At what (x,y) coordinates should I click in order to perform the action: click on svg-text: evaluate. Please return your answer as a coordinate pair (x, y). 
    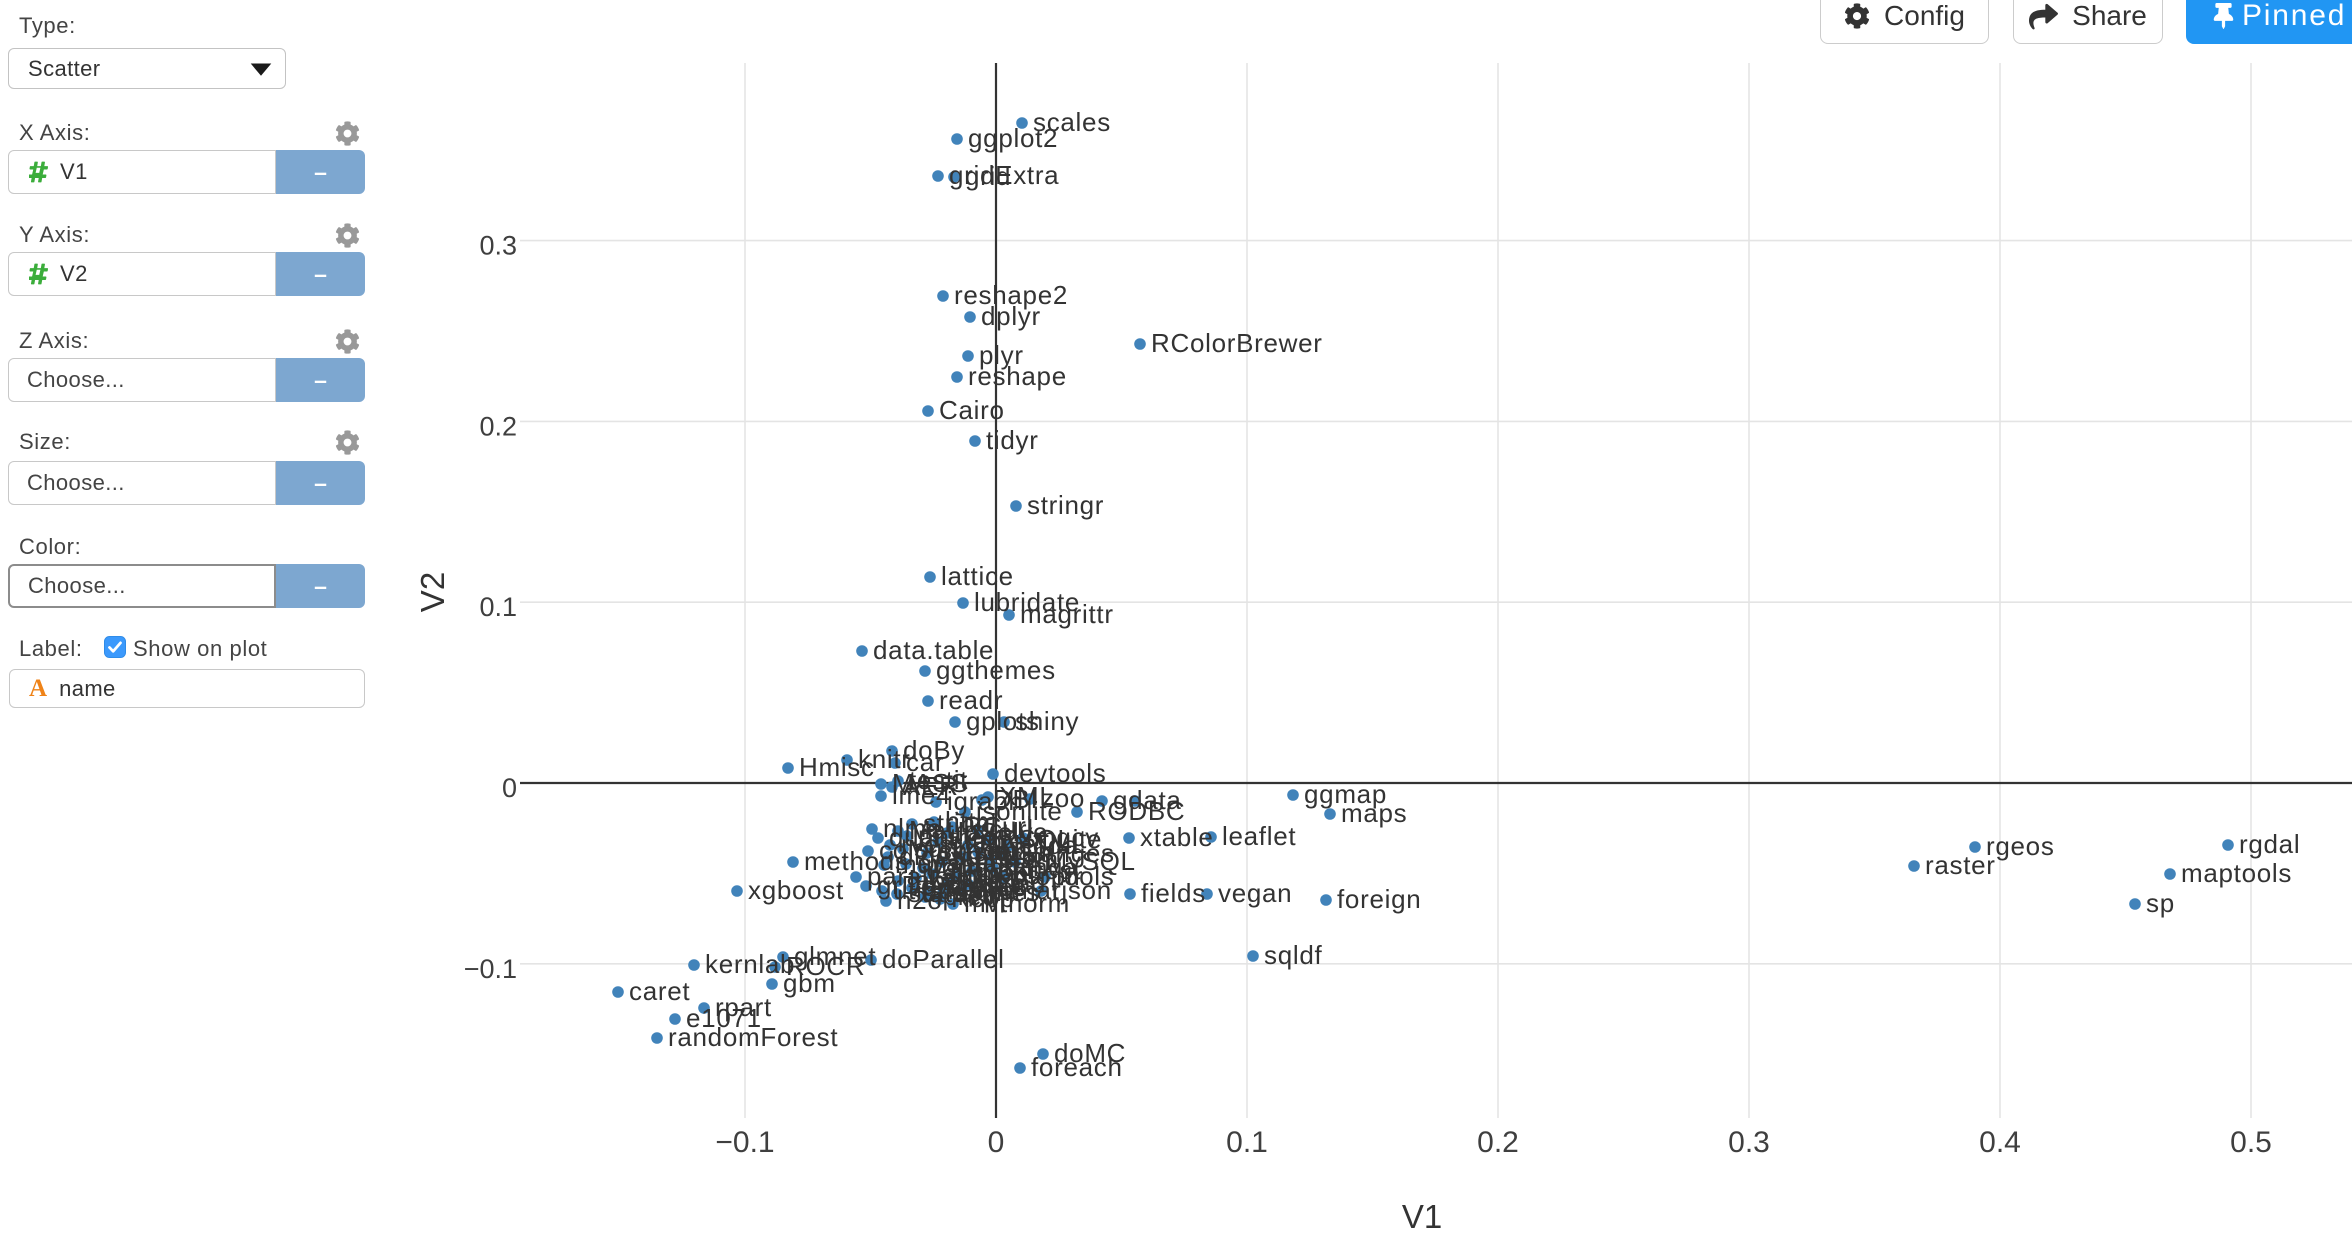
    Looking at the image, I should click on (969, 863).